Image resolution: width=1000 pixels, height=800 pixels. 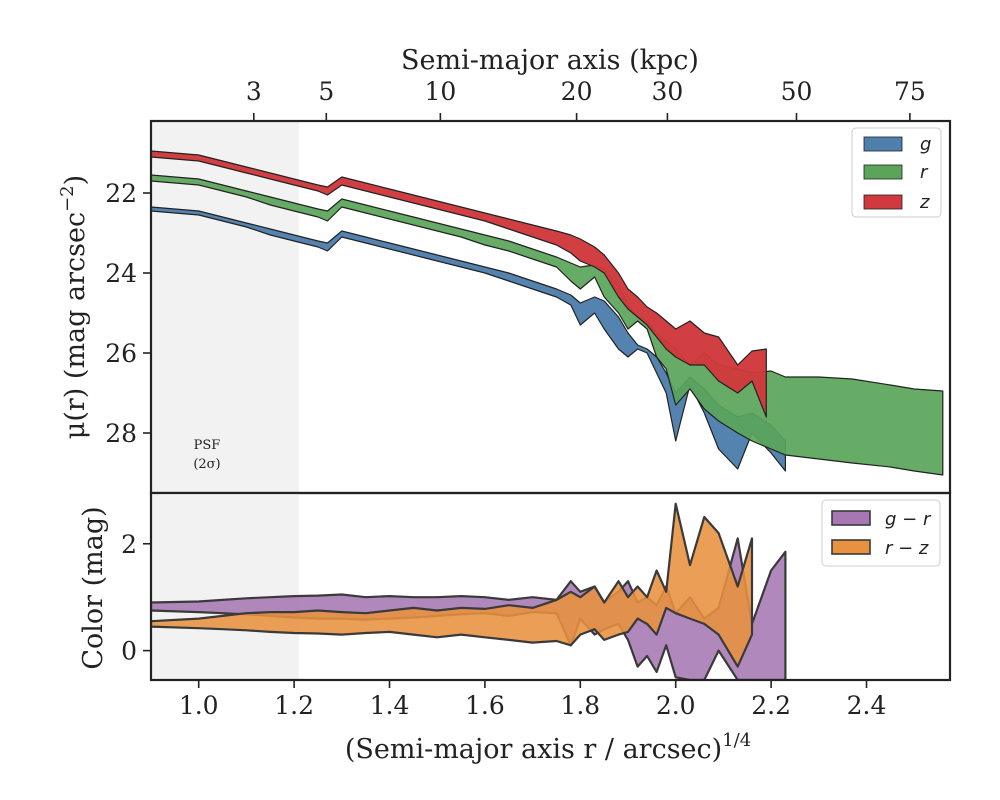 I want to click on legend-swatch-g, so click(x=883, y=144).